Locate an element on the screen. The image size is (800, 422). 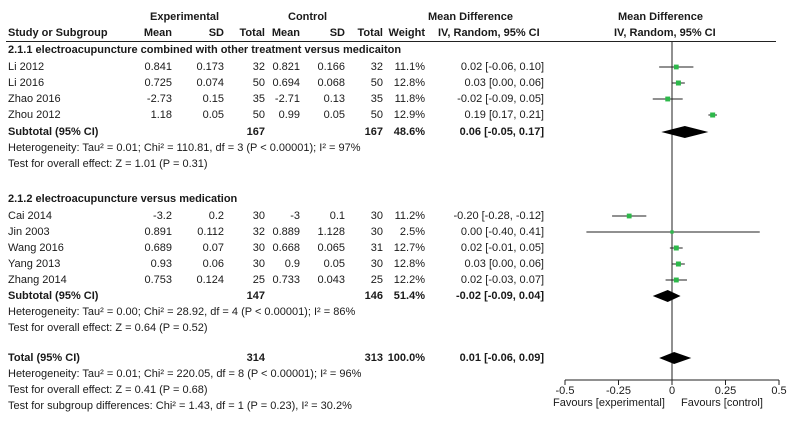
subgroup1-subtotal-label: Subtotal (95% CI) is located at coordinates (53, 132).